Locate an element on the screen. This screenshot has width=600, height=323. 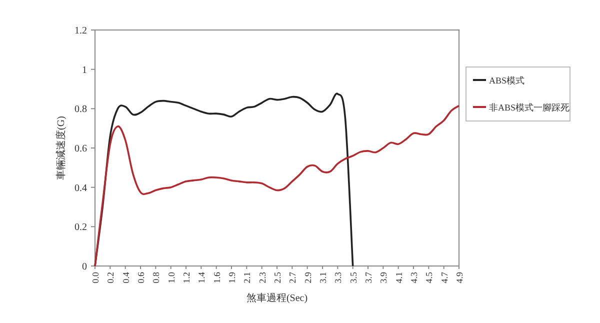
legend-label: 非ABS模式一腳踩死 is located at coordinates (529, 107).